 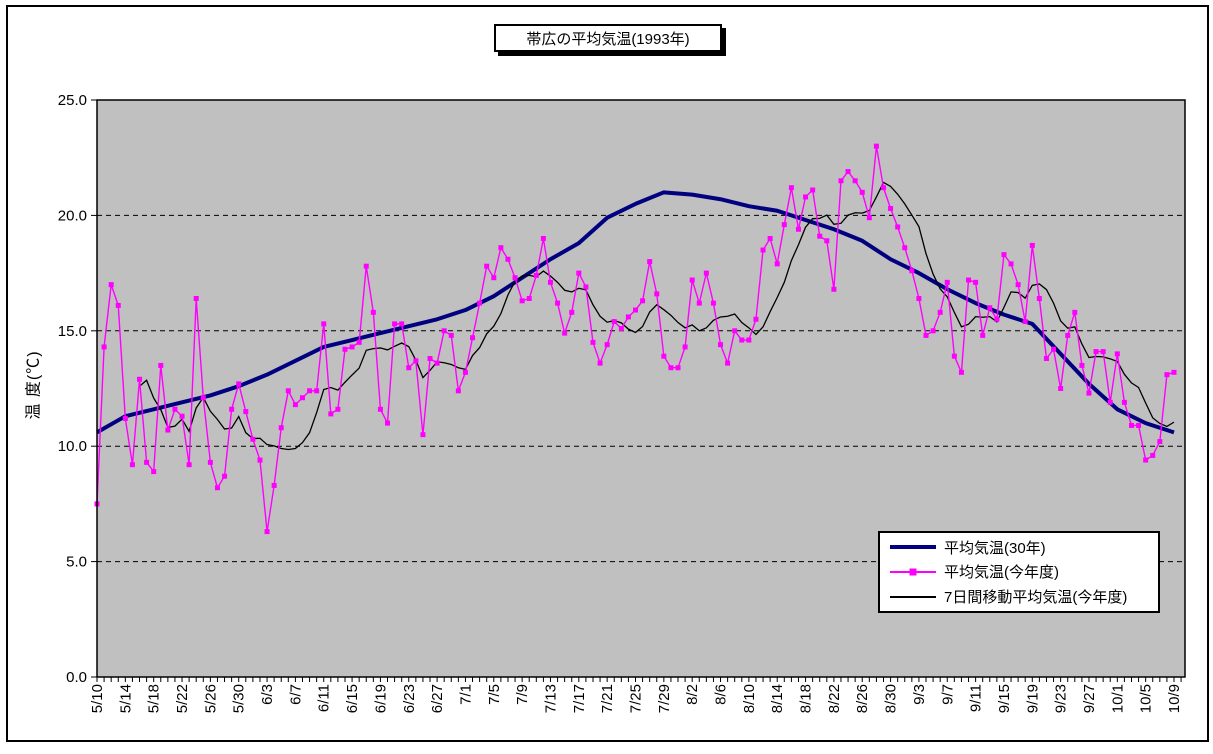 I want to click on x-axis-label: 5/26, so click(x=210, y=698).